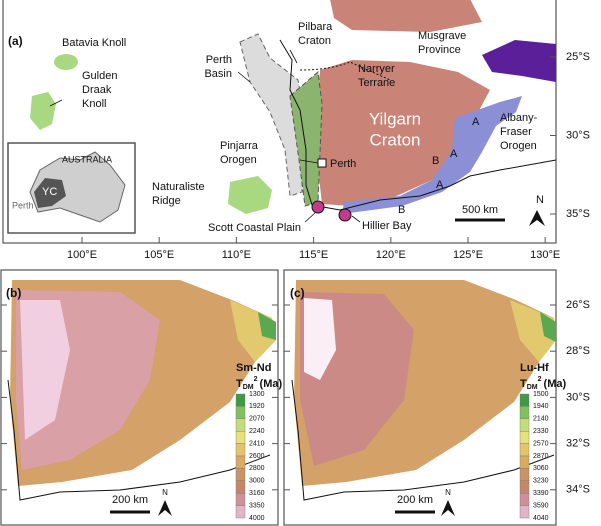  I want to click on feature-label: Basin, so click(218, 74).